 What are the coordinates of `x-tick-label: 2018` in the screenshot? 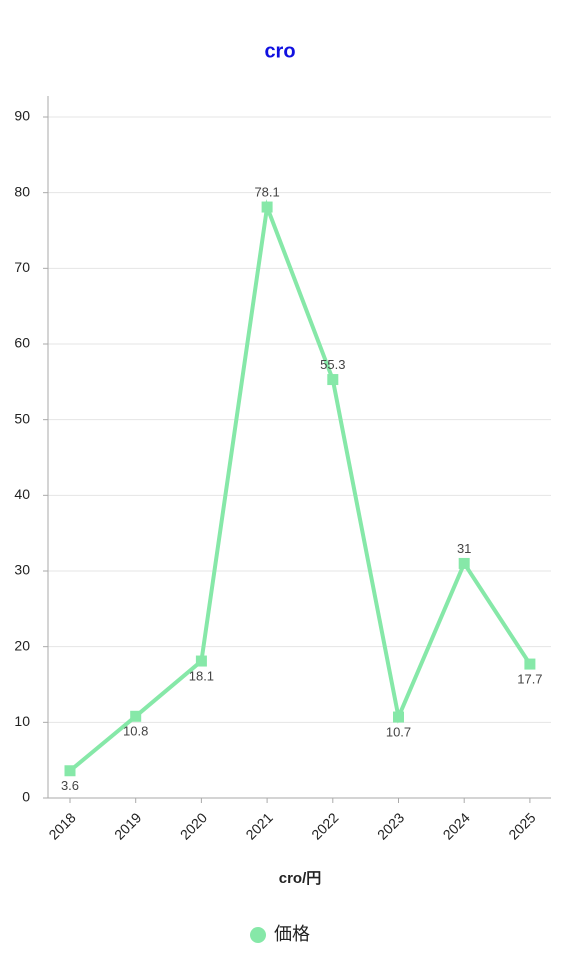 It's located at (61, 825).